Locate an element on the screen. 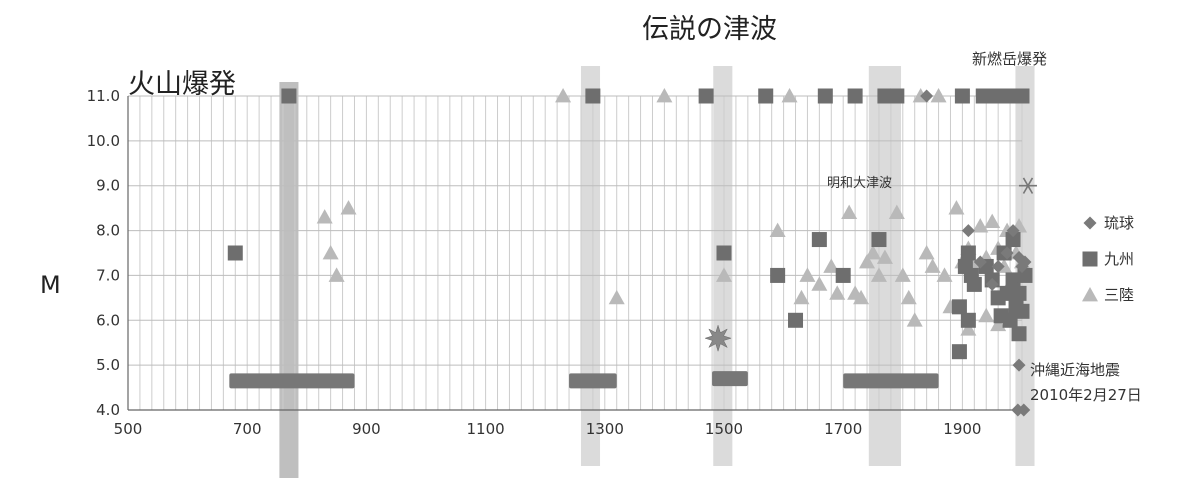  y-axis-label: M is located at coordinates (50, 285).